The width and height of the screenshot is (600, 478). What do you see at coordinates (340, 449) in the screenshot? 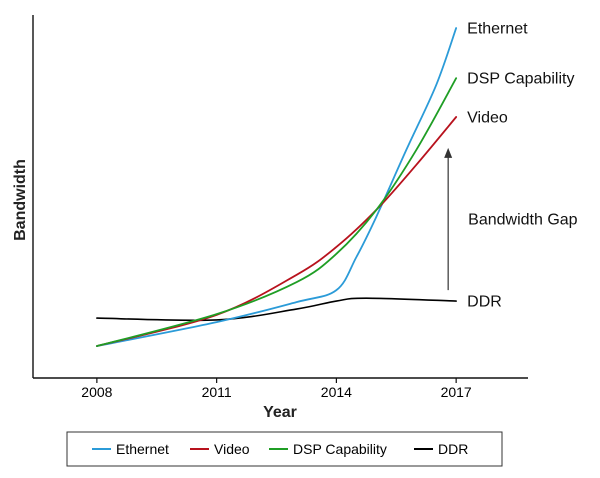
I see `legend-label-dsp-capability: DSP Capability` at bounding box center [340, 449].